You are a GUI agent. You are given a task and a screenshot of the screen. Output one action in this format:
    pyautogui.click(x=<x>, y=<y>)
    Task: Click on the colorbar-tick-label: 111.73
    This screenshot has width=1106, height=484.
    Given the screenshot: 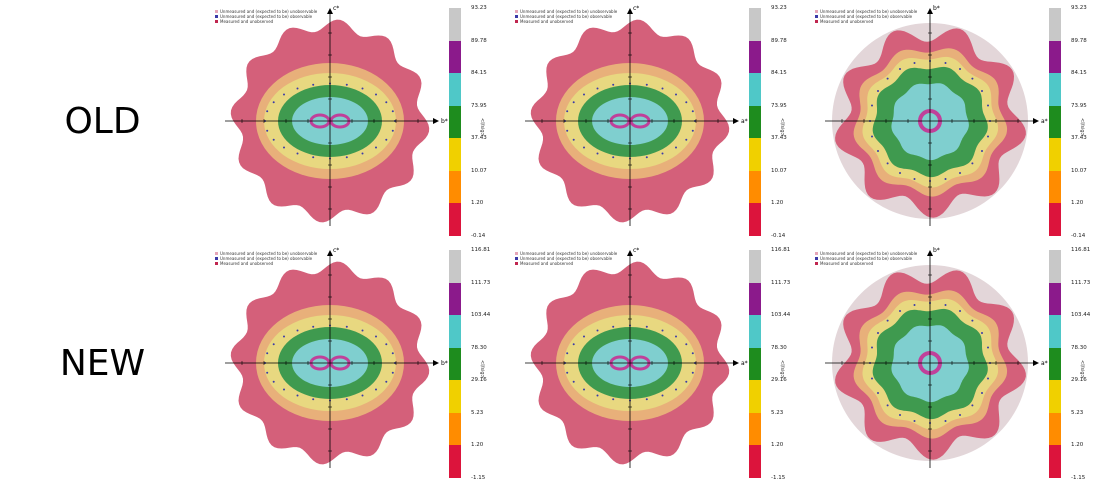 What is the action you would take?
    pyautogui.click(x=1081, y=282)
    